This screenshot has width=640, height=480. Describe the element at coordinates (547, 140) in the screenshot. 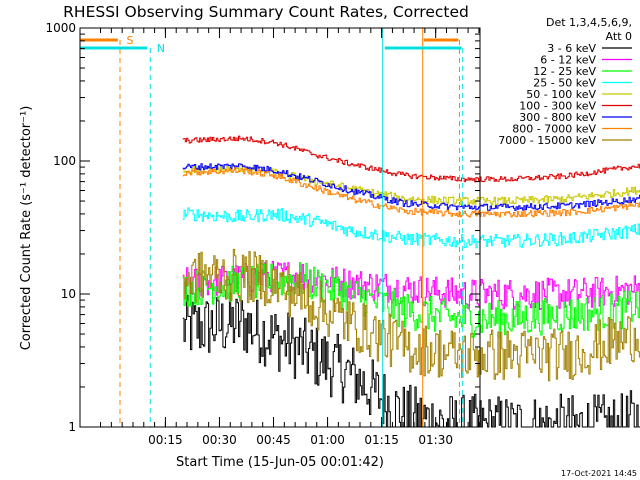

I see `legend-label-9: 7000 - 15000 keV` at that location.